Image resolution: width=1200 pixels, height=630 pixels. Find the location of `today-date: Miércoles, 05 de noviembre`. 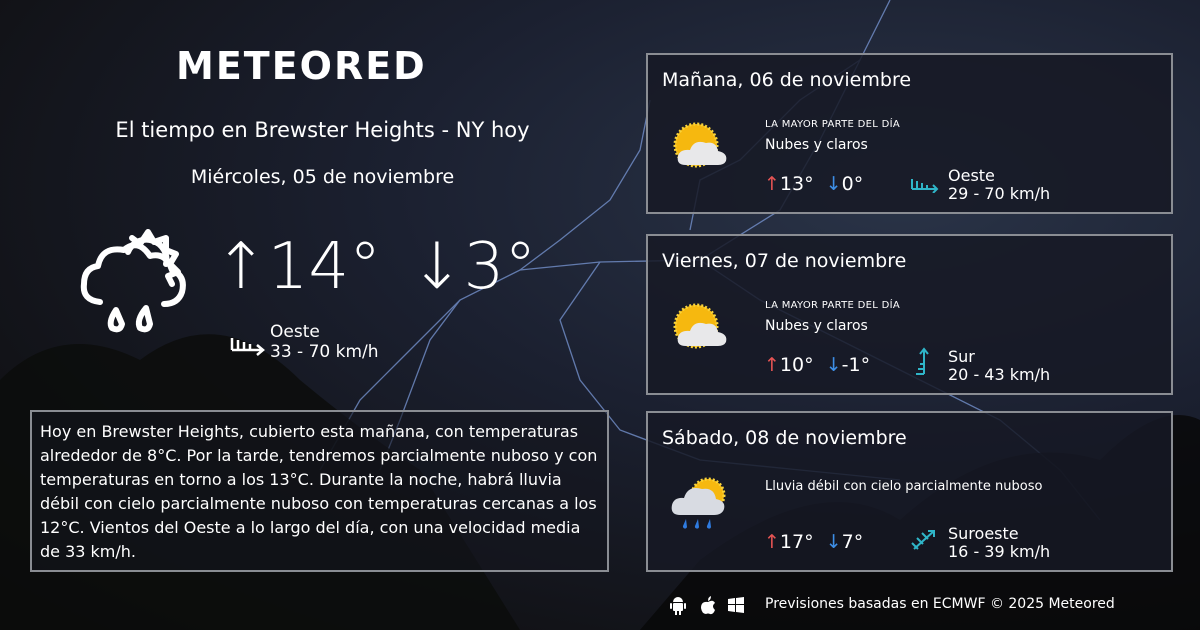

today-date: Miércoles, 05 de noviembre is located at coordinates (322, 177).